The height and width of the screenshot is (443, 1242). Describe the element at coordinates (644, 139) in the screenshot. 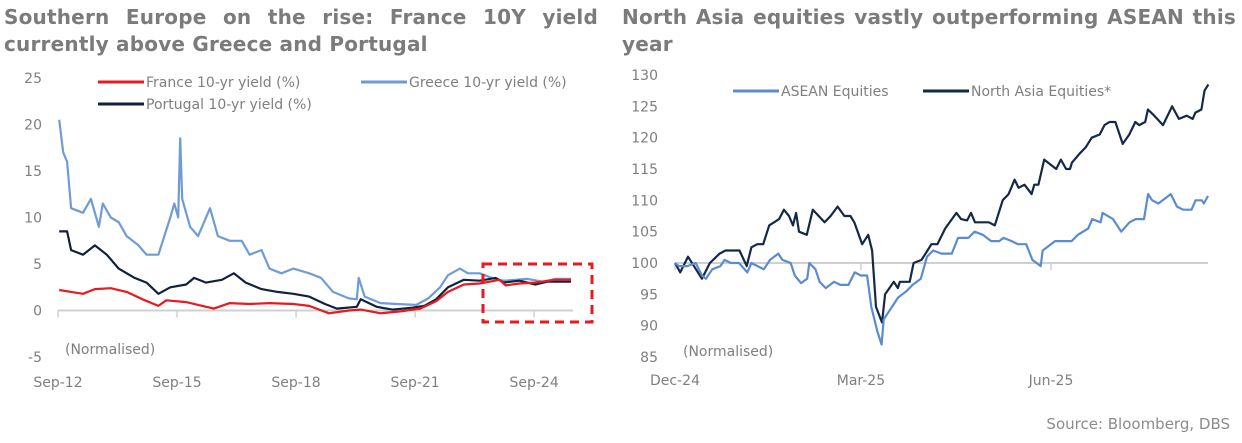

I see `y-tick-label: 120` at that location.